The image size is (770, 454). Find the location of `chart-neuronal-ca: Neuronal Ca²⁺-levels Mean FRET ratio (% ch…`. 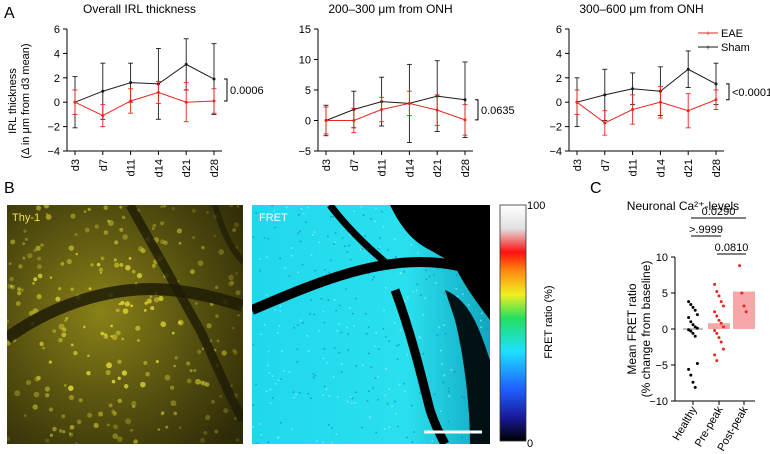

chart-neuronal-ca: Neuronal Ca²⁺-levels Mean FRET ratio (% ch… is located at coordinates (690, 326).